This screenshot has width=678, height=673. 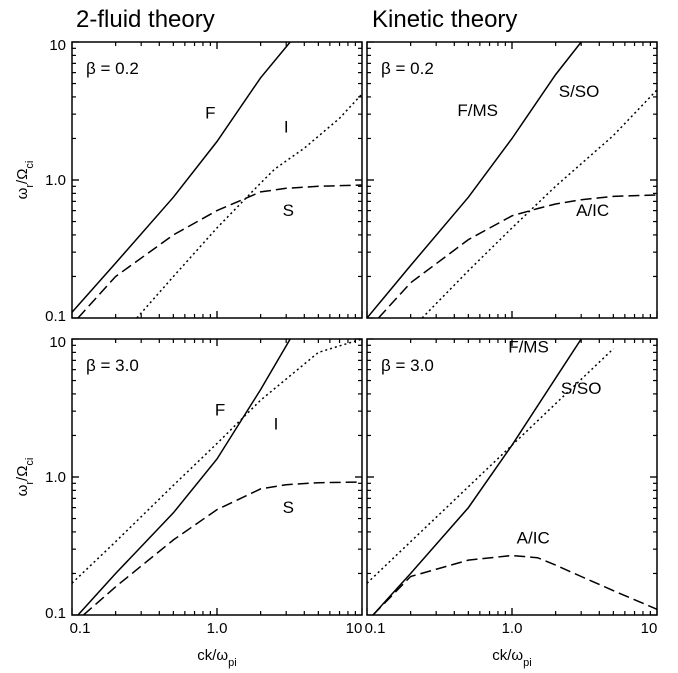 I want to click on curve-i, so click(x=249, y=205).